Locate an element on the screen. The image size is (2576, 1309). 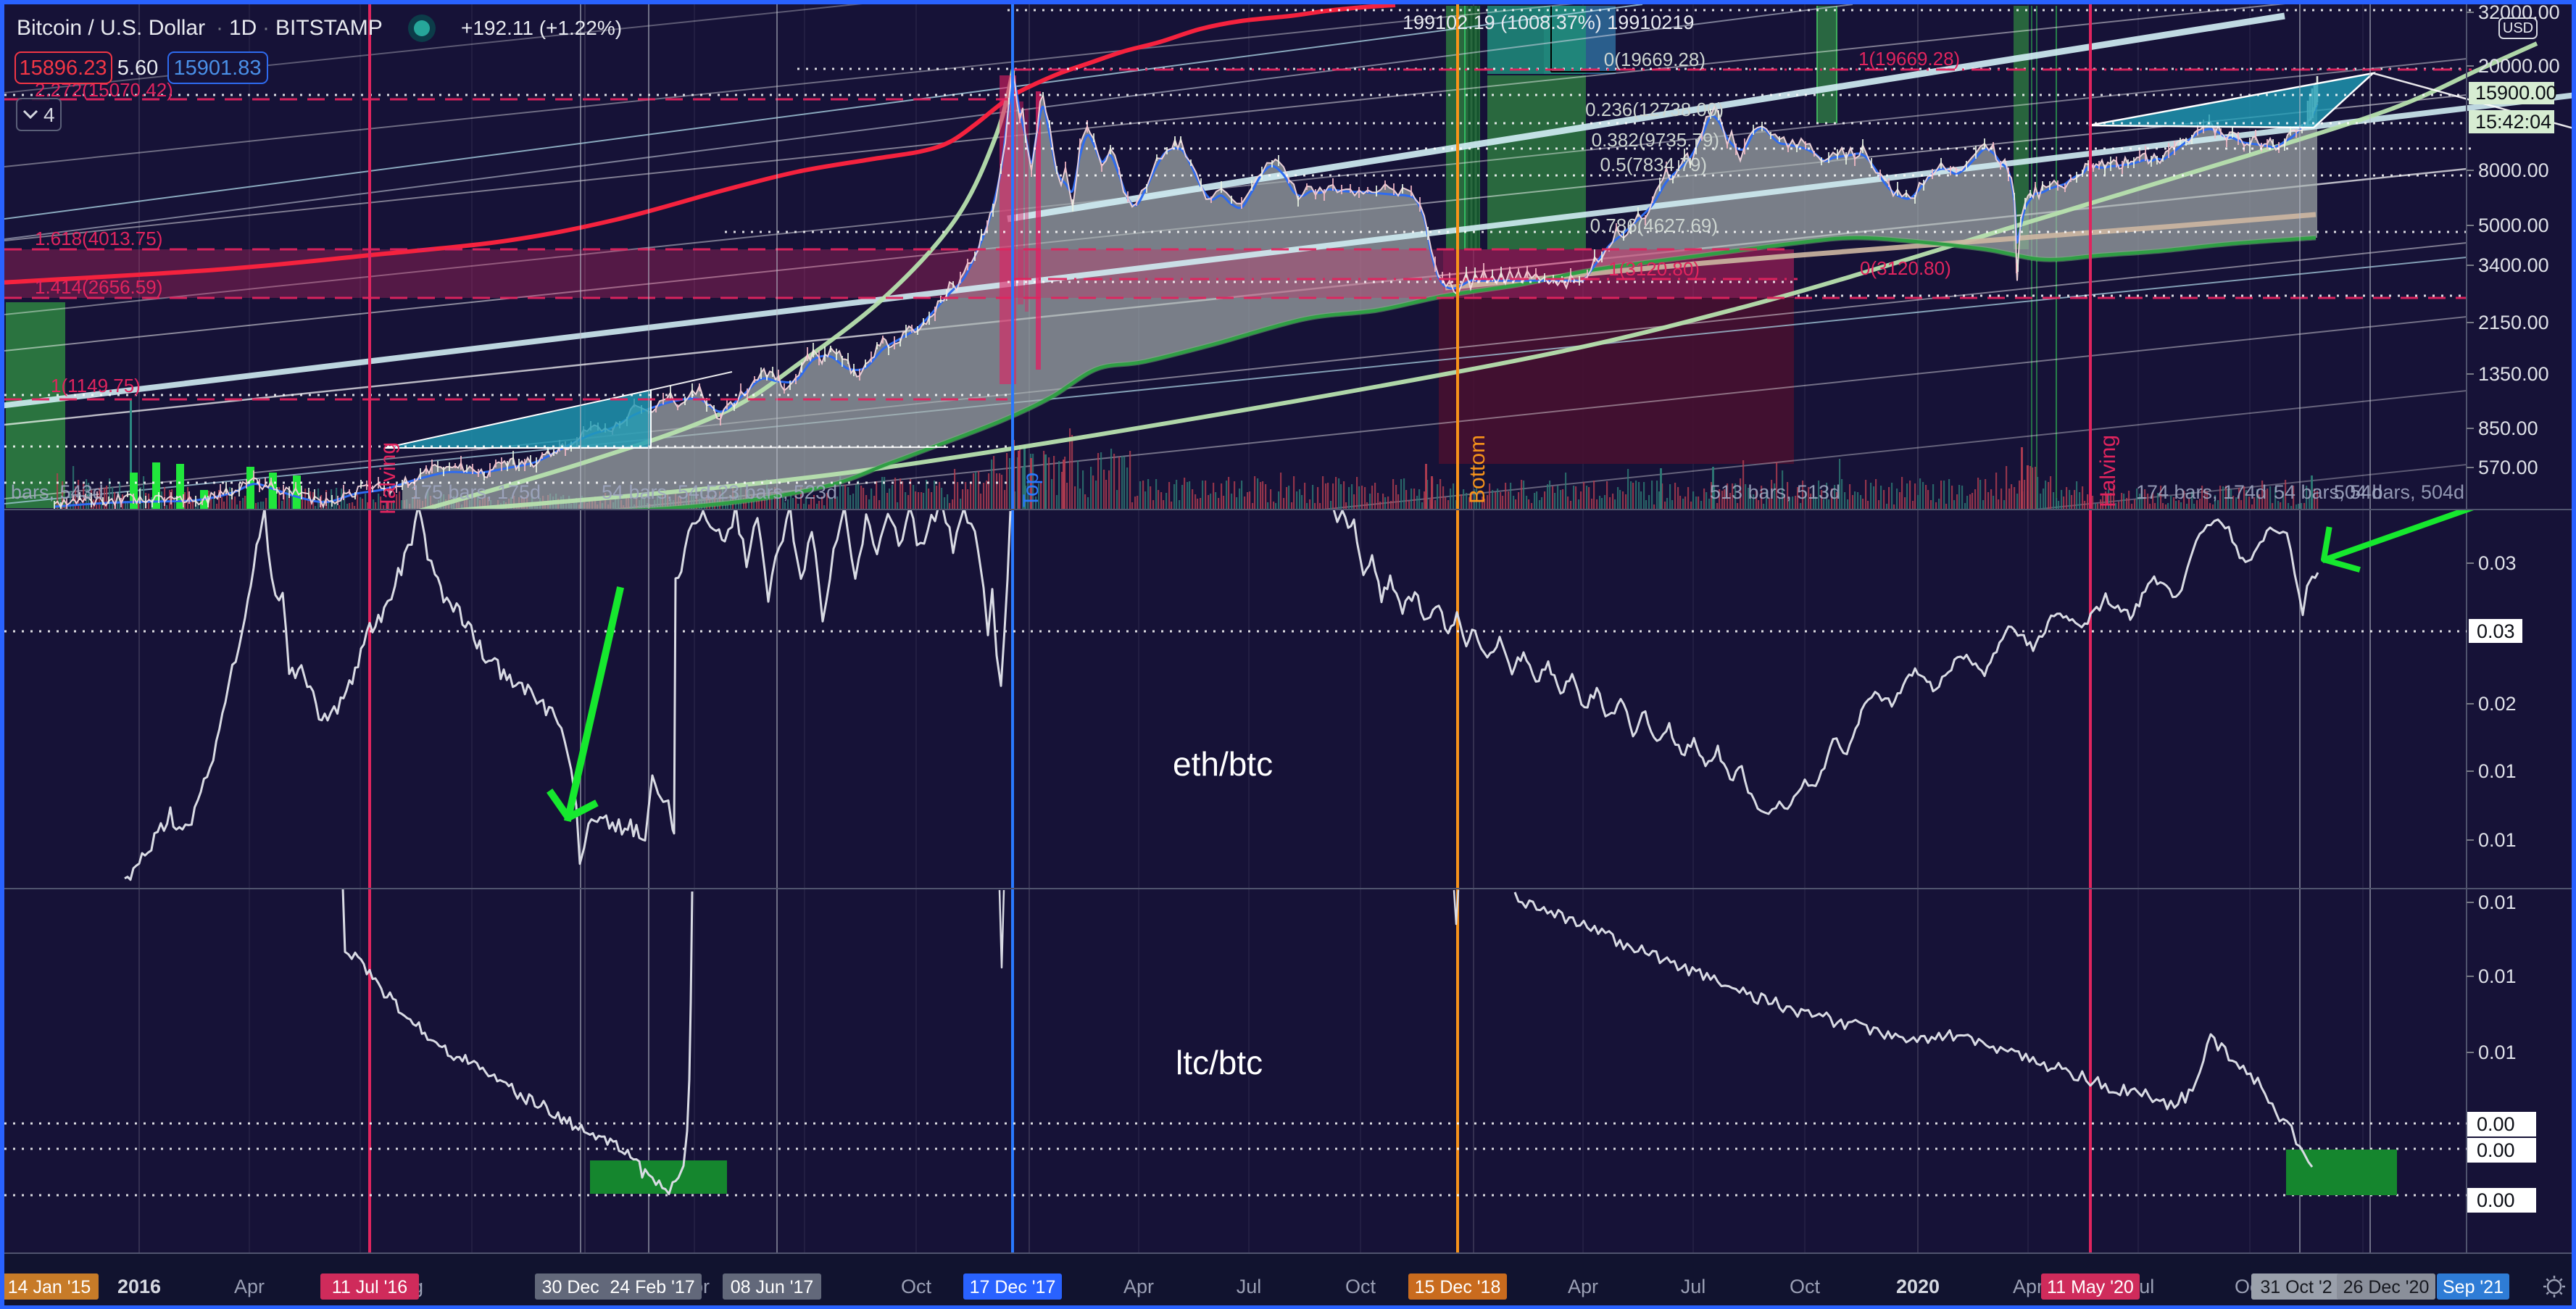
svg-text: 523 bars, 523d is located at coordinates (772, 492).